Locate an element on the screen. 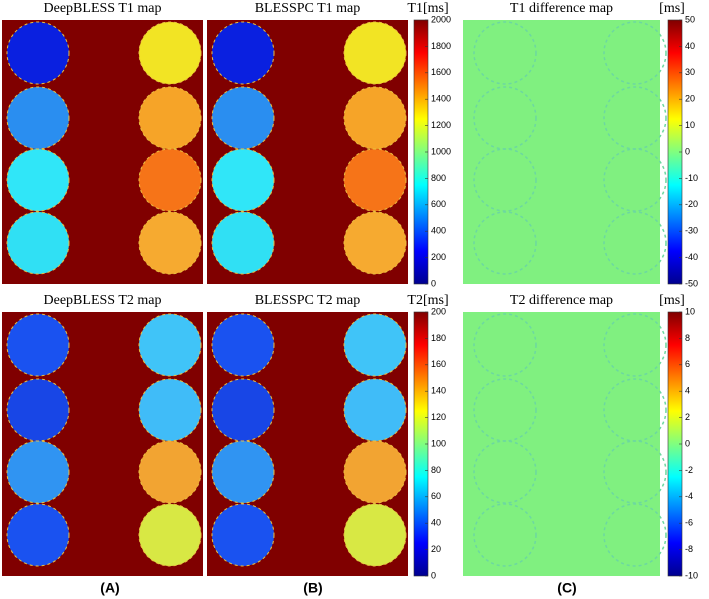  colorbar-tick-label: 160 is located at coordinates (438, 364).